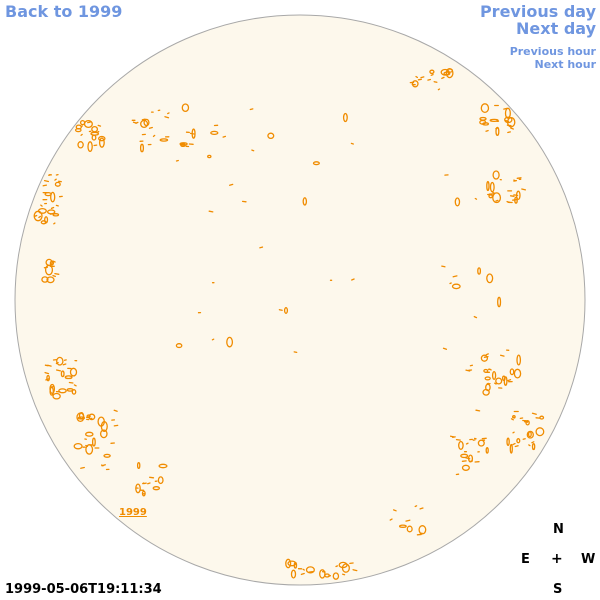 This screenshot has height=600, width=600. Describe the element at coordinates (64, 11) in the screenshot. I see `back-to-year-link: Back to 1999` at that location.